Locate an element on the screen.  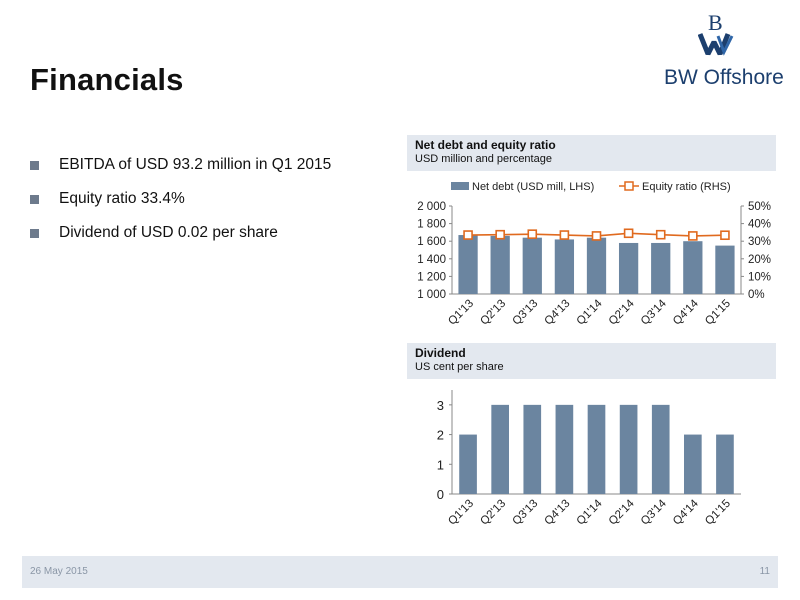
legend-label: Equity ratio (RHS) is located at coordinates (686, 187).